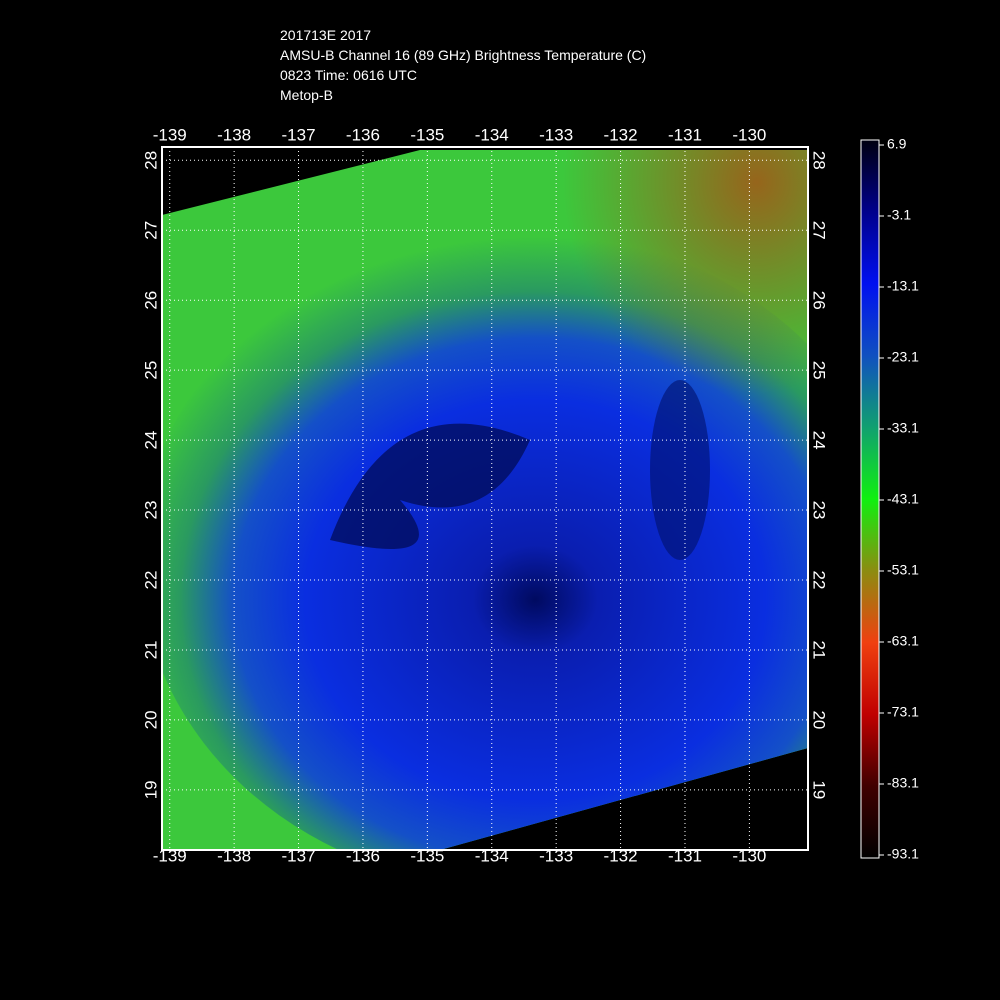  What do you see at coordinates (306, 95) in the screenshot?
I see `header-line: Metop-B` at bounding box center [306, 95].